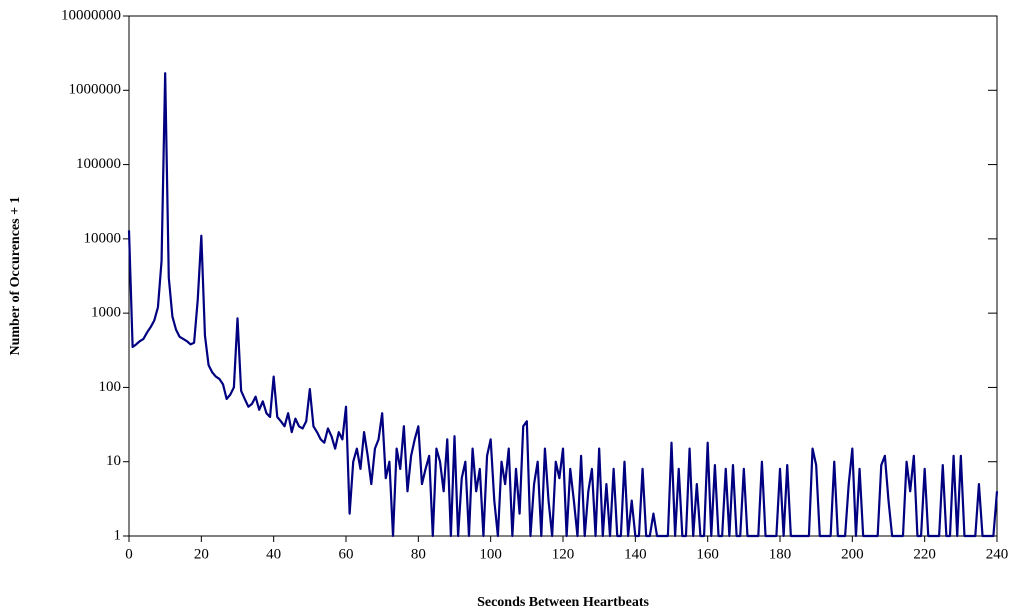 The image size is (1016, 614). Describe the element at coordinates (707, 554) in the screenshot. I see `x-tick-label: 160` at that location.